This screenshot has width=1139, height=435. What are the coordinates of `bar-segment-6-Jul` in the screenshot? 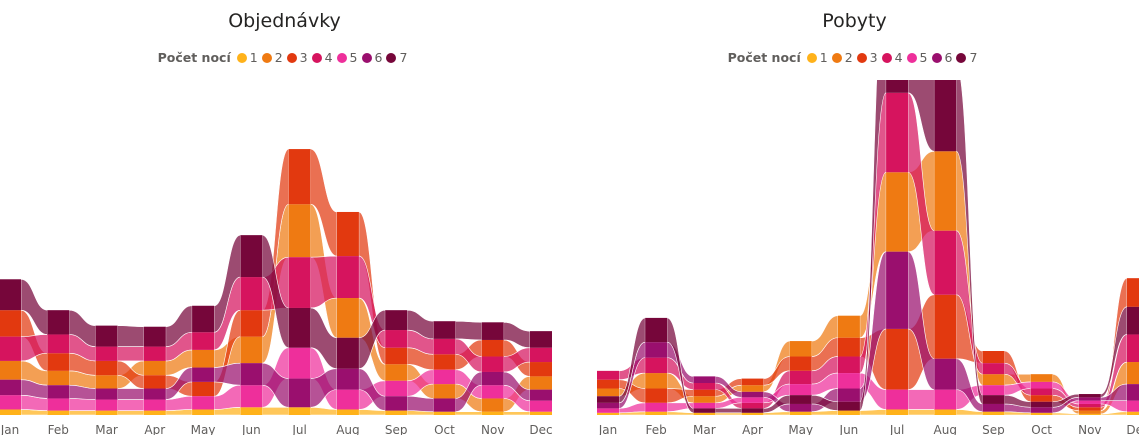 It's located at (897, 290).